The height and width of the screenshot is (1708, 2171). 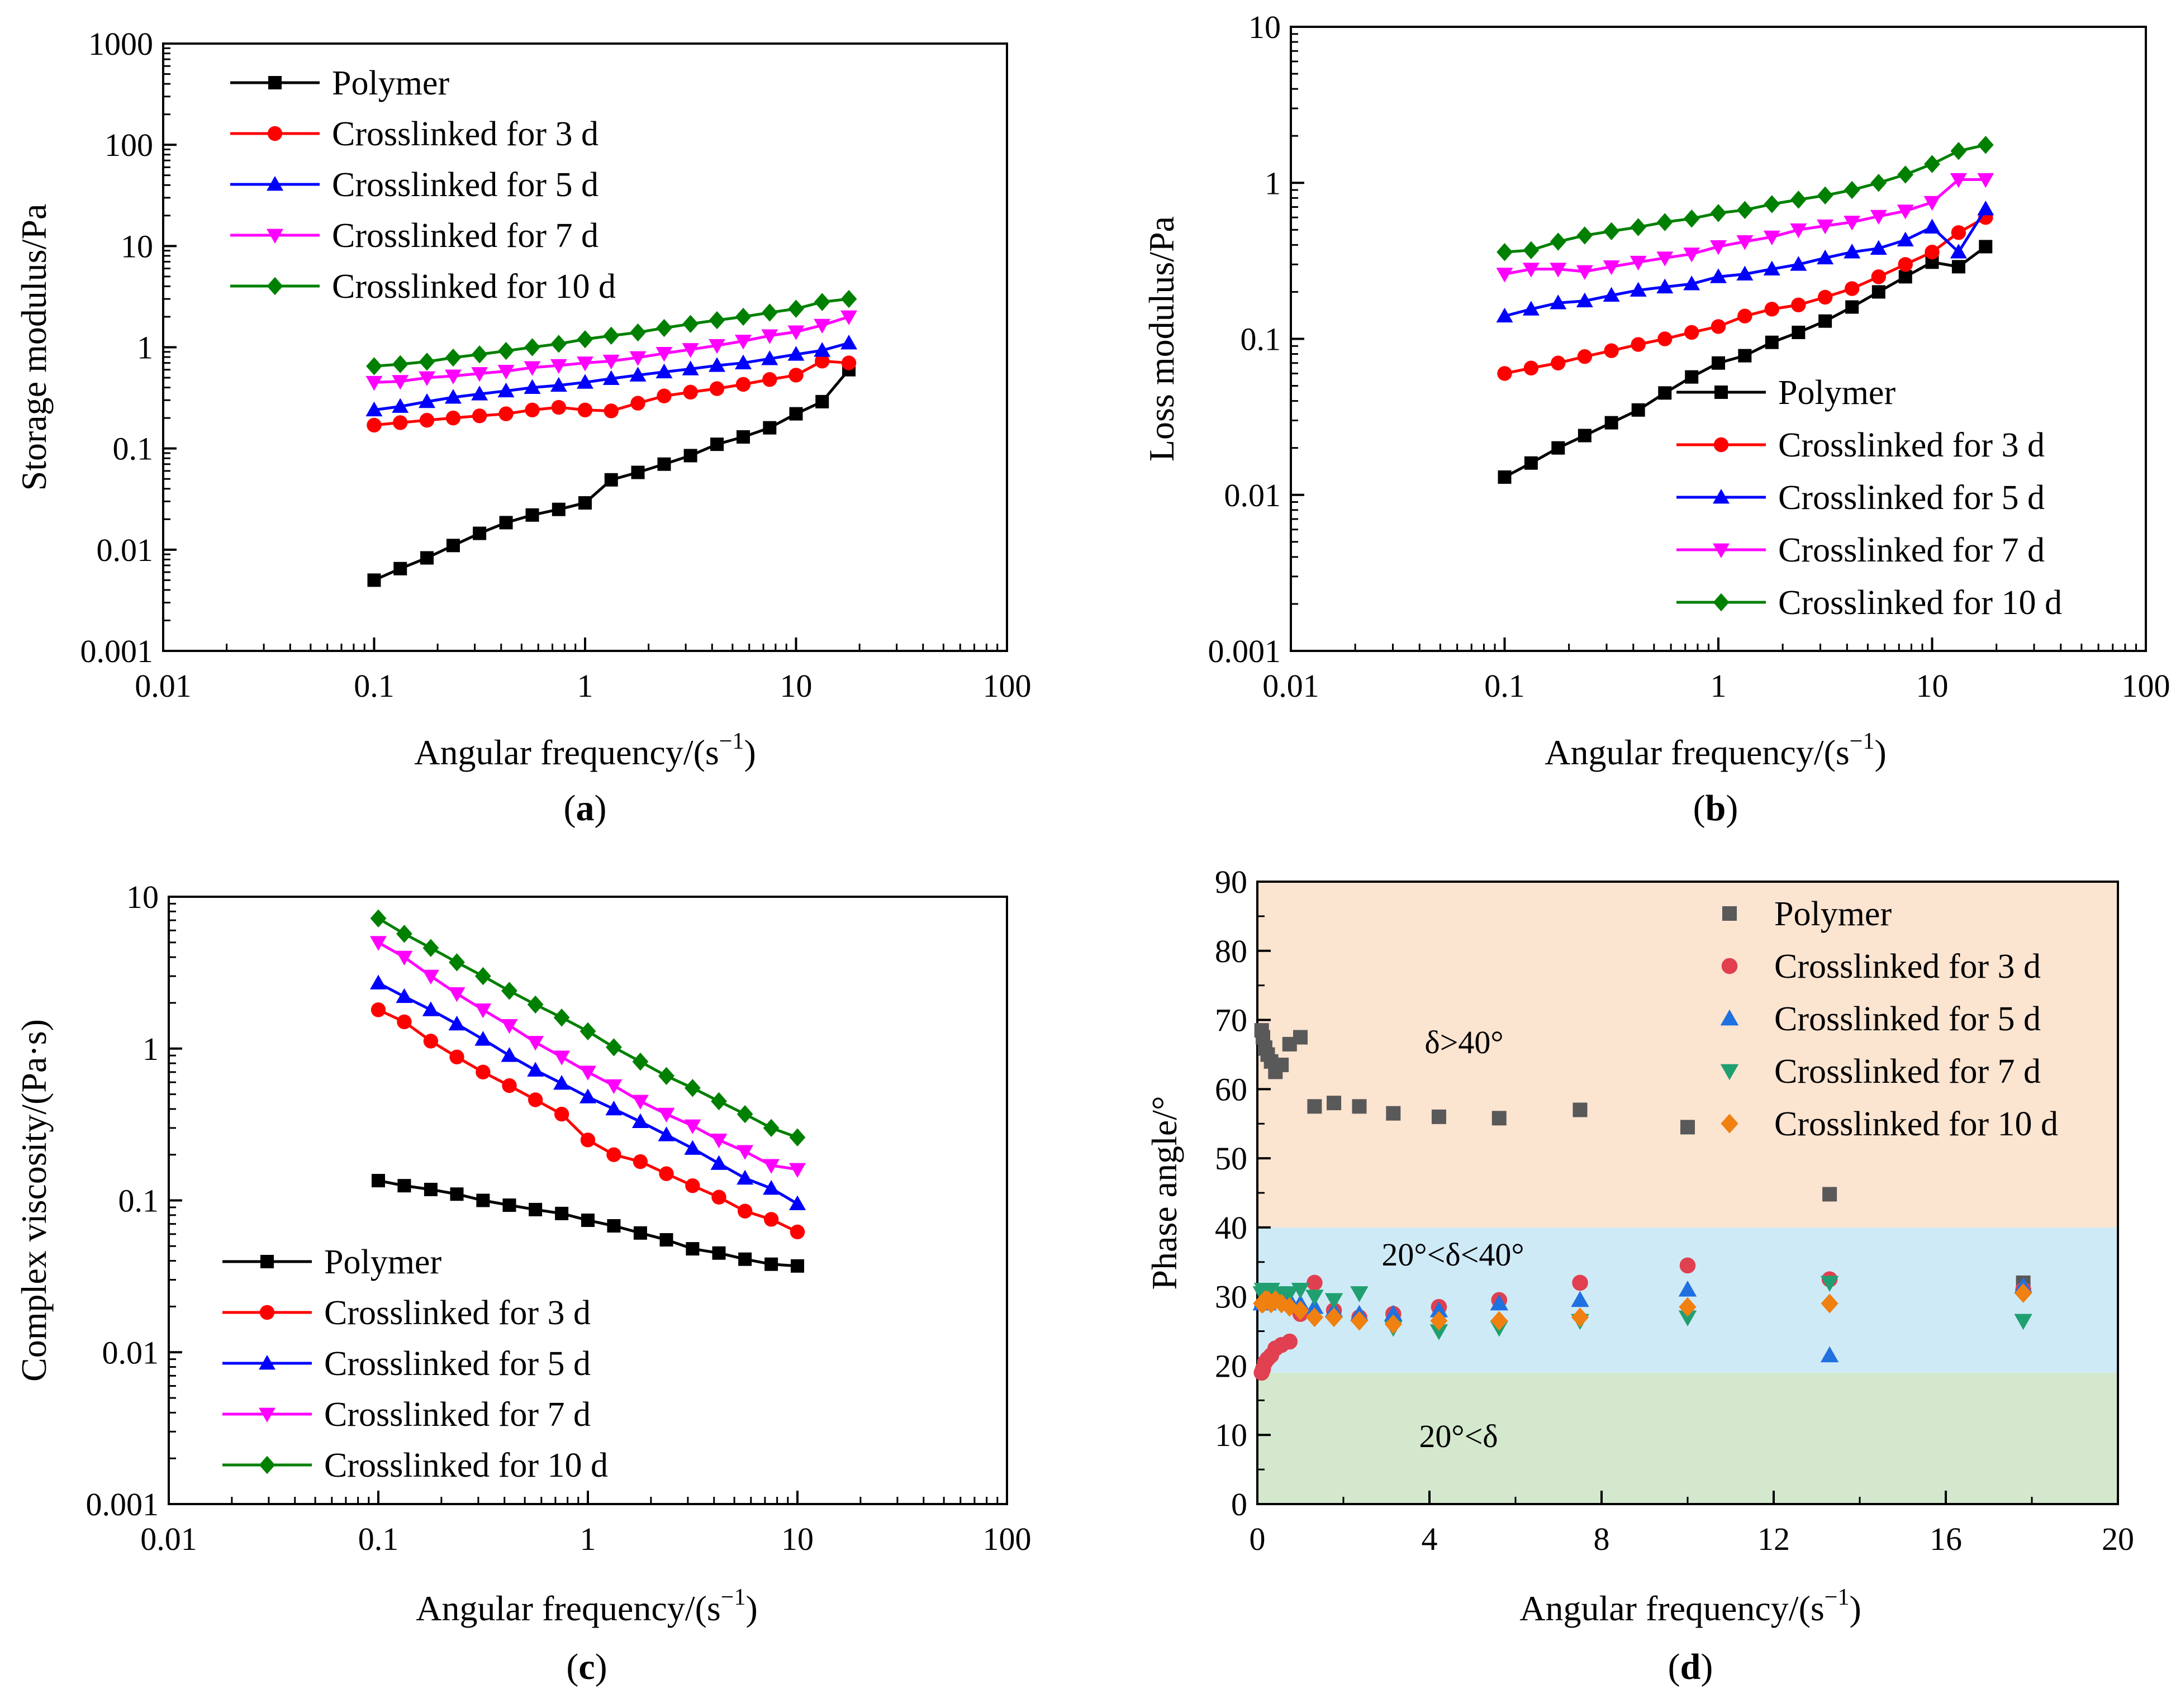 I want to click on x-tick-label: 16, so click(x=1946, y=1539).